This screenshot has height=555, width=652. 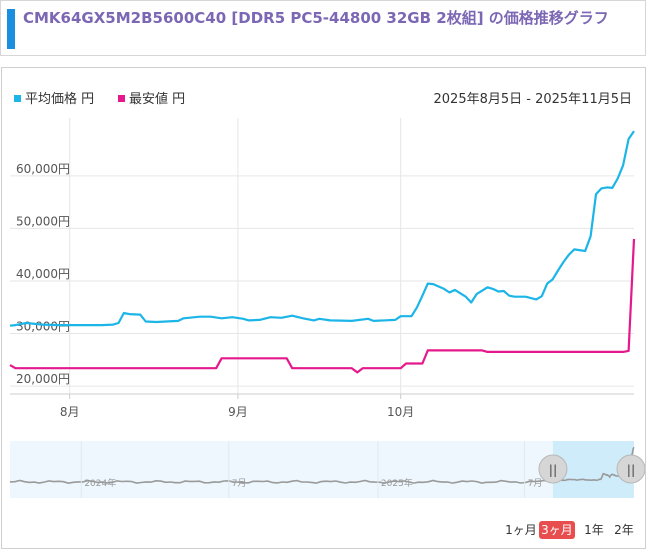 I want to click on navigator-background, so click(x=322, y=469).